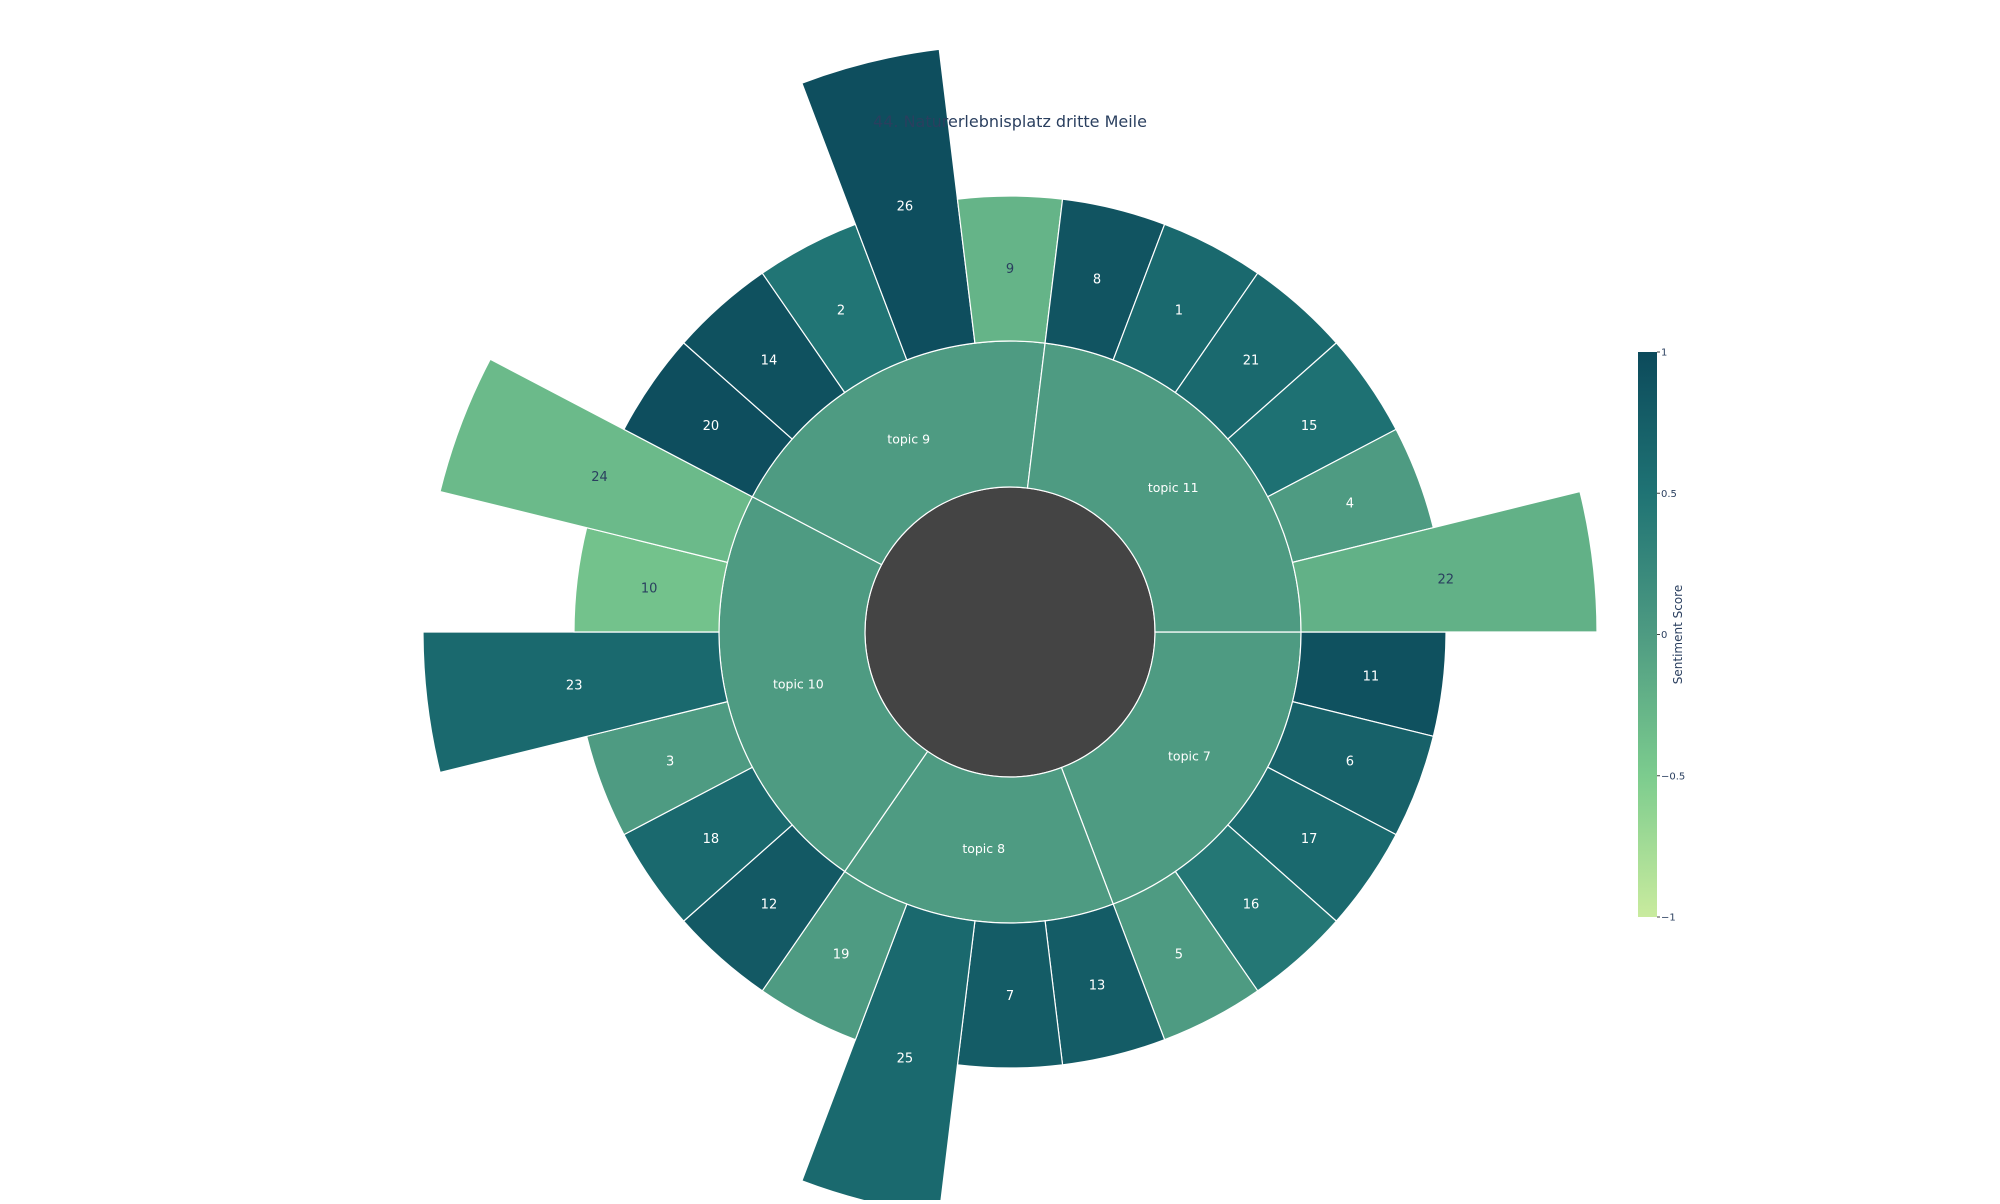 This screenshot has width=2000, height=1204. What do you see at coordinates (711, 426) in the screenshot?
I see `sector-leaf-20-label: 20` at bounding box center [711, 426].